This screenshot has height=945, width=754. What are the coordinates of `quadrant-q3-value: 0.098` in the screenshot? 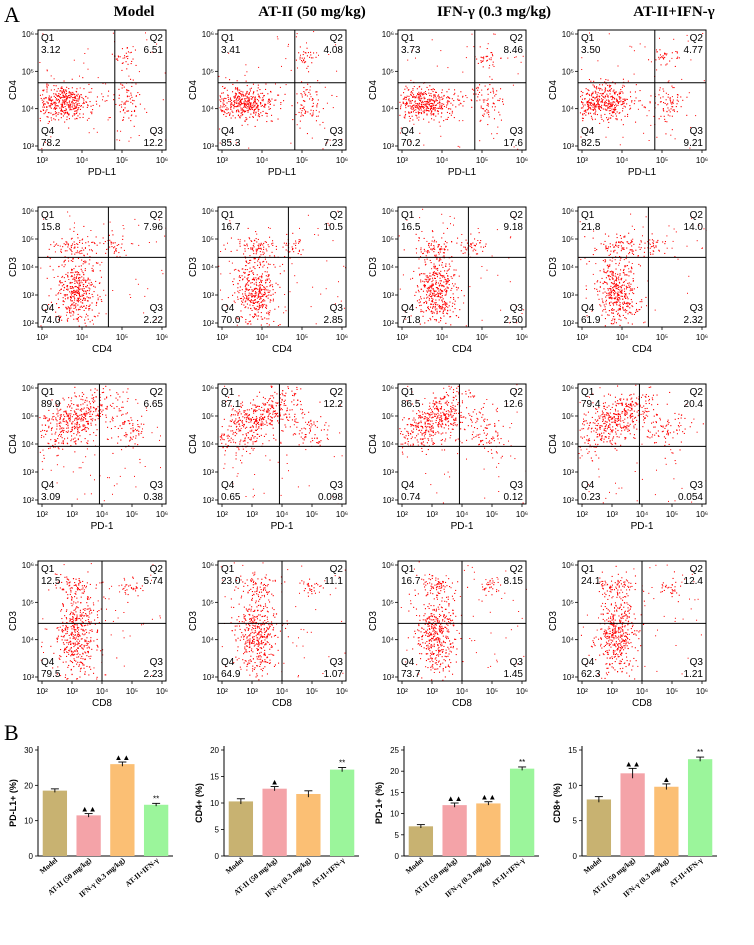 It's located at (330, 497).